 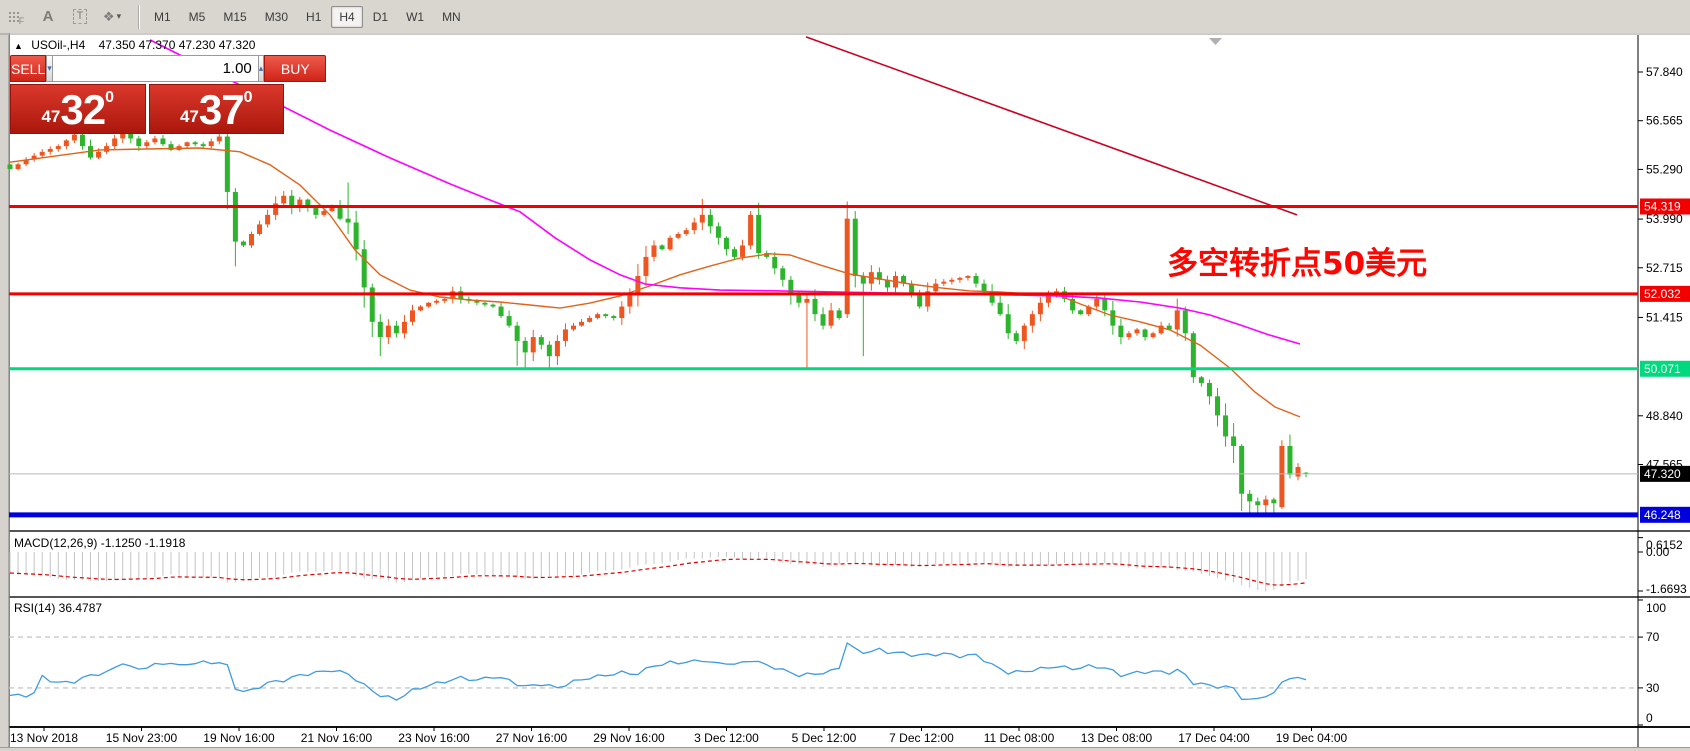 What do you see at coordinates (51, 116) in the screenshot?
I see `bid-prefix: 47` at bounding box center [51, 116].